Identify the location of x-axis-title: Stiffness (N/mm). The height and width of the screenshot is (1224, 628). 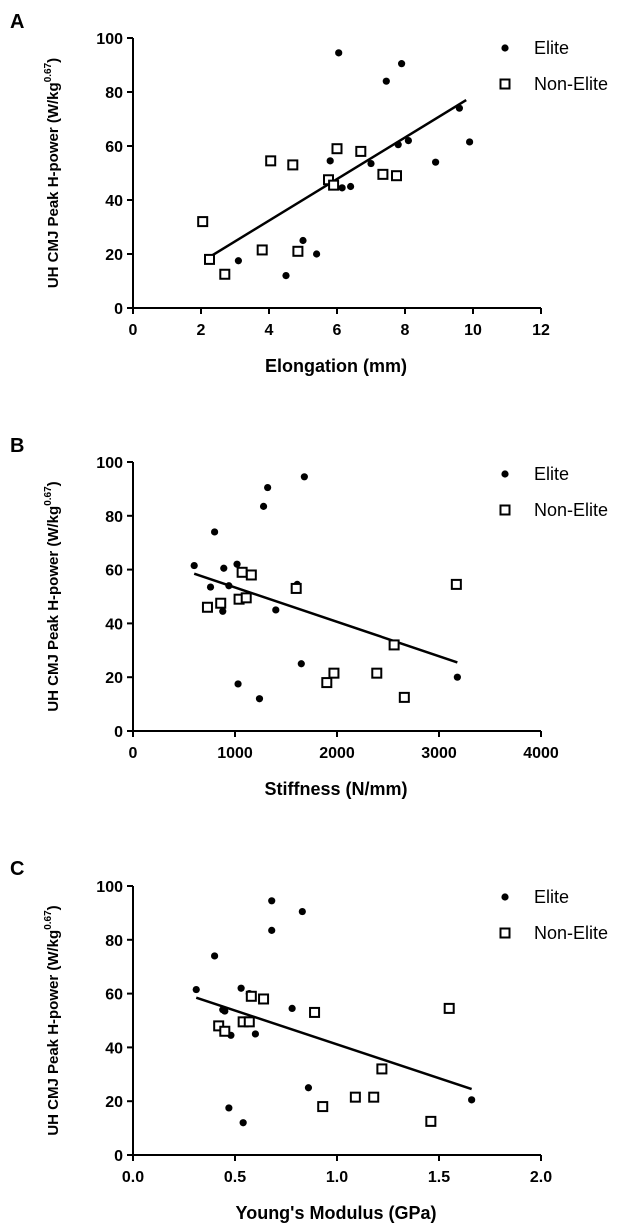
(335, 789).